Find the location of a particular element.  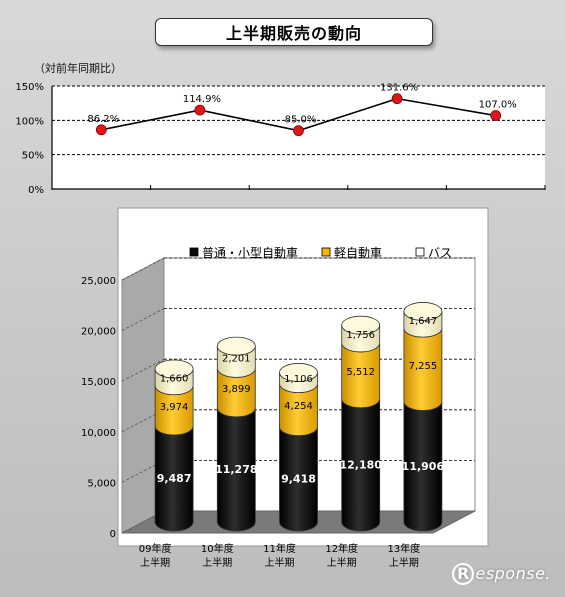

bar-x-tick: 11年度 is located at coordinates (279, 548).